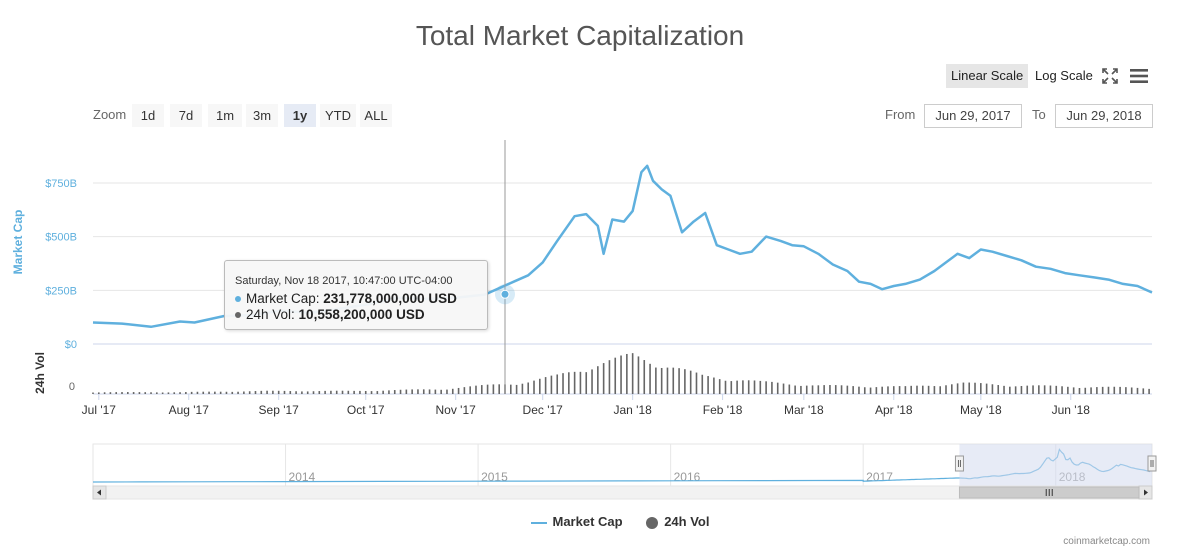 This screenshot has height=556, width=1200. I want to click on chart-title: Total Market Capitalization, so click(580, 35).